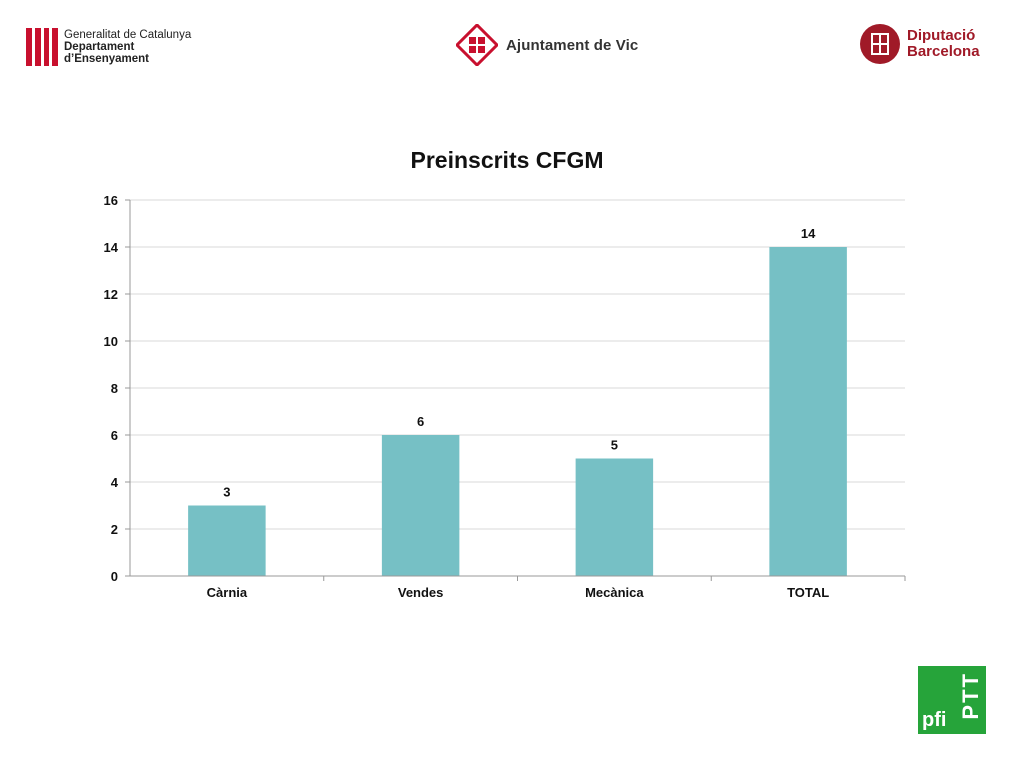 The height and width of the screenshot is (768, 1024). What do you see at coordinates (226, 492) in the screenshot?
I see `data-label: 3` at bounding box center [226, 492].